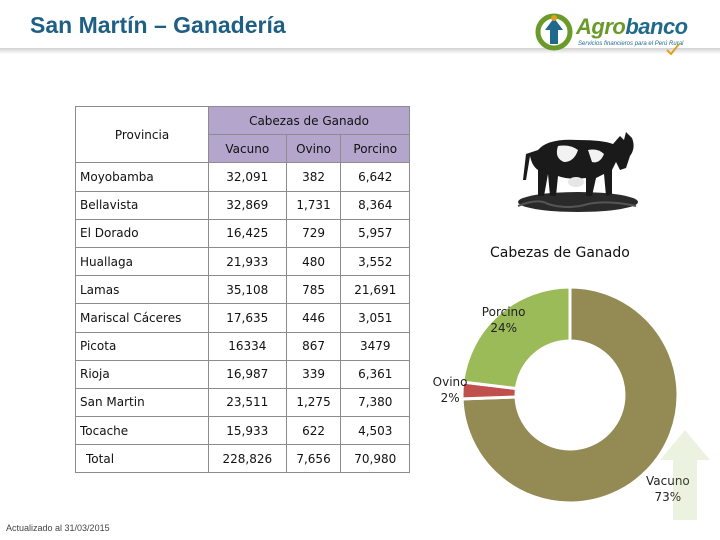 The image size is (720, 540). Describe the element at coordinates (58, 528) in the screenshot. I see `footnote: Actualizado al 31/03/2015` at that location.